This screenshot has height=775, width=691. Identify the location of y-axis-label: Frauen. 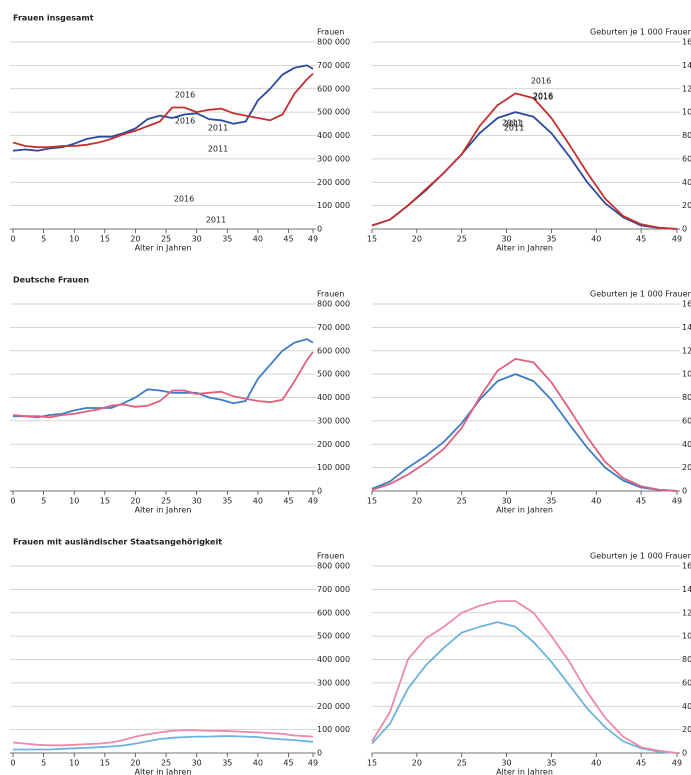
(330, 32).